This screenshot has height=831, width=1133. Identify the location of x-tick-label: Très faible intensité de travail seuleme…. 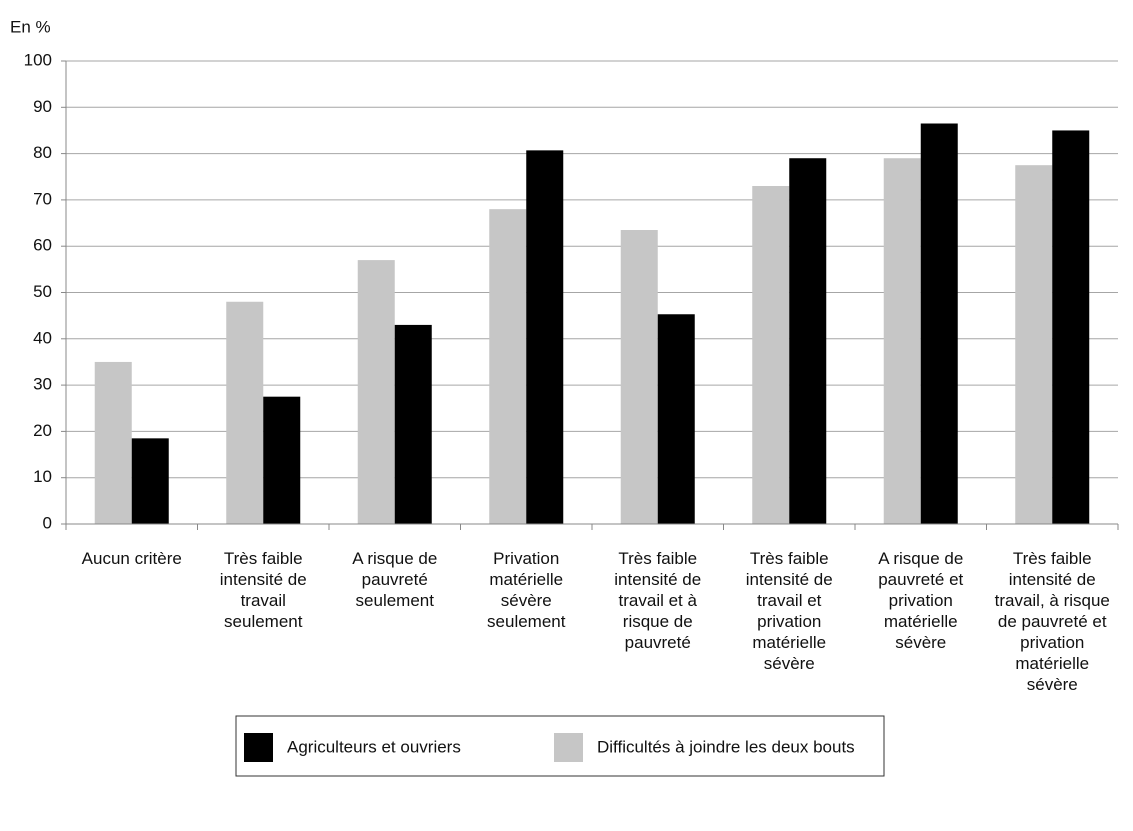
(263, 590).